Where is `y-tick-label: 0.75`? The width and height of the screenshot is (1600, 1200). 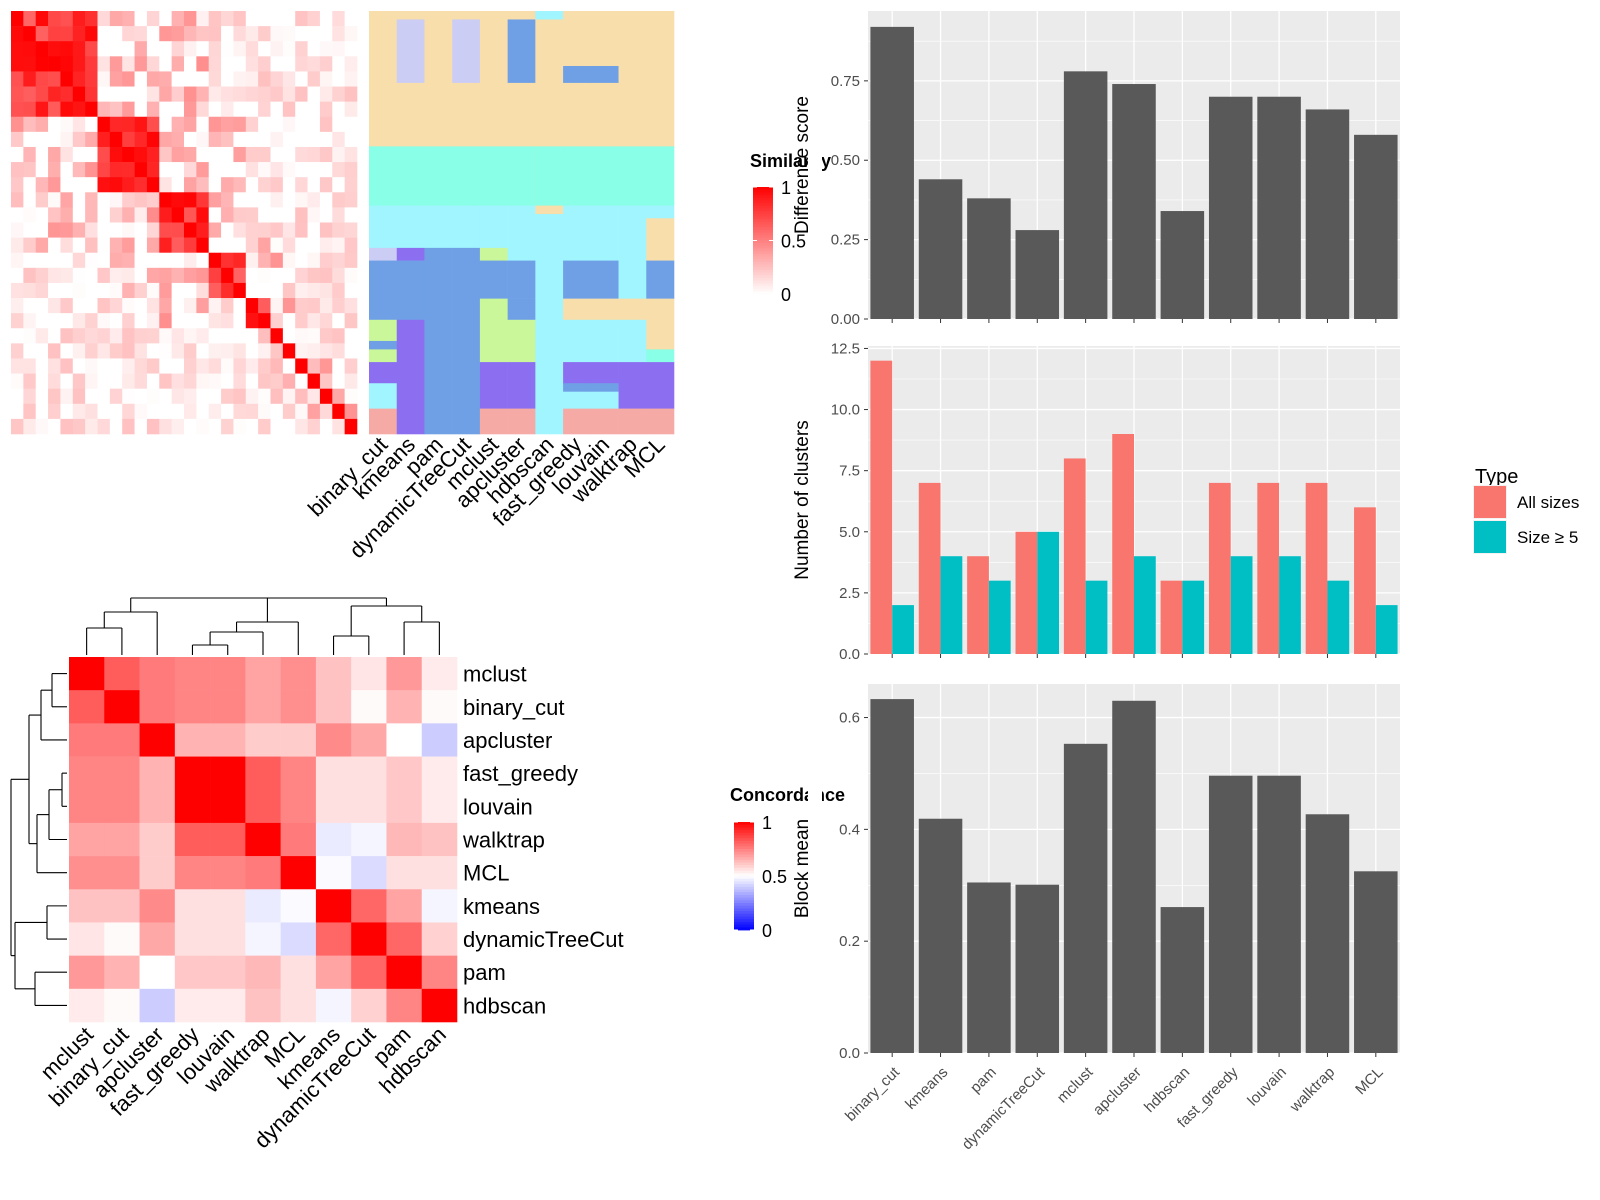 y-tick-label: 0.75 is located at coordinates (845, 81).